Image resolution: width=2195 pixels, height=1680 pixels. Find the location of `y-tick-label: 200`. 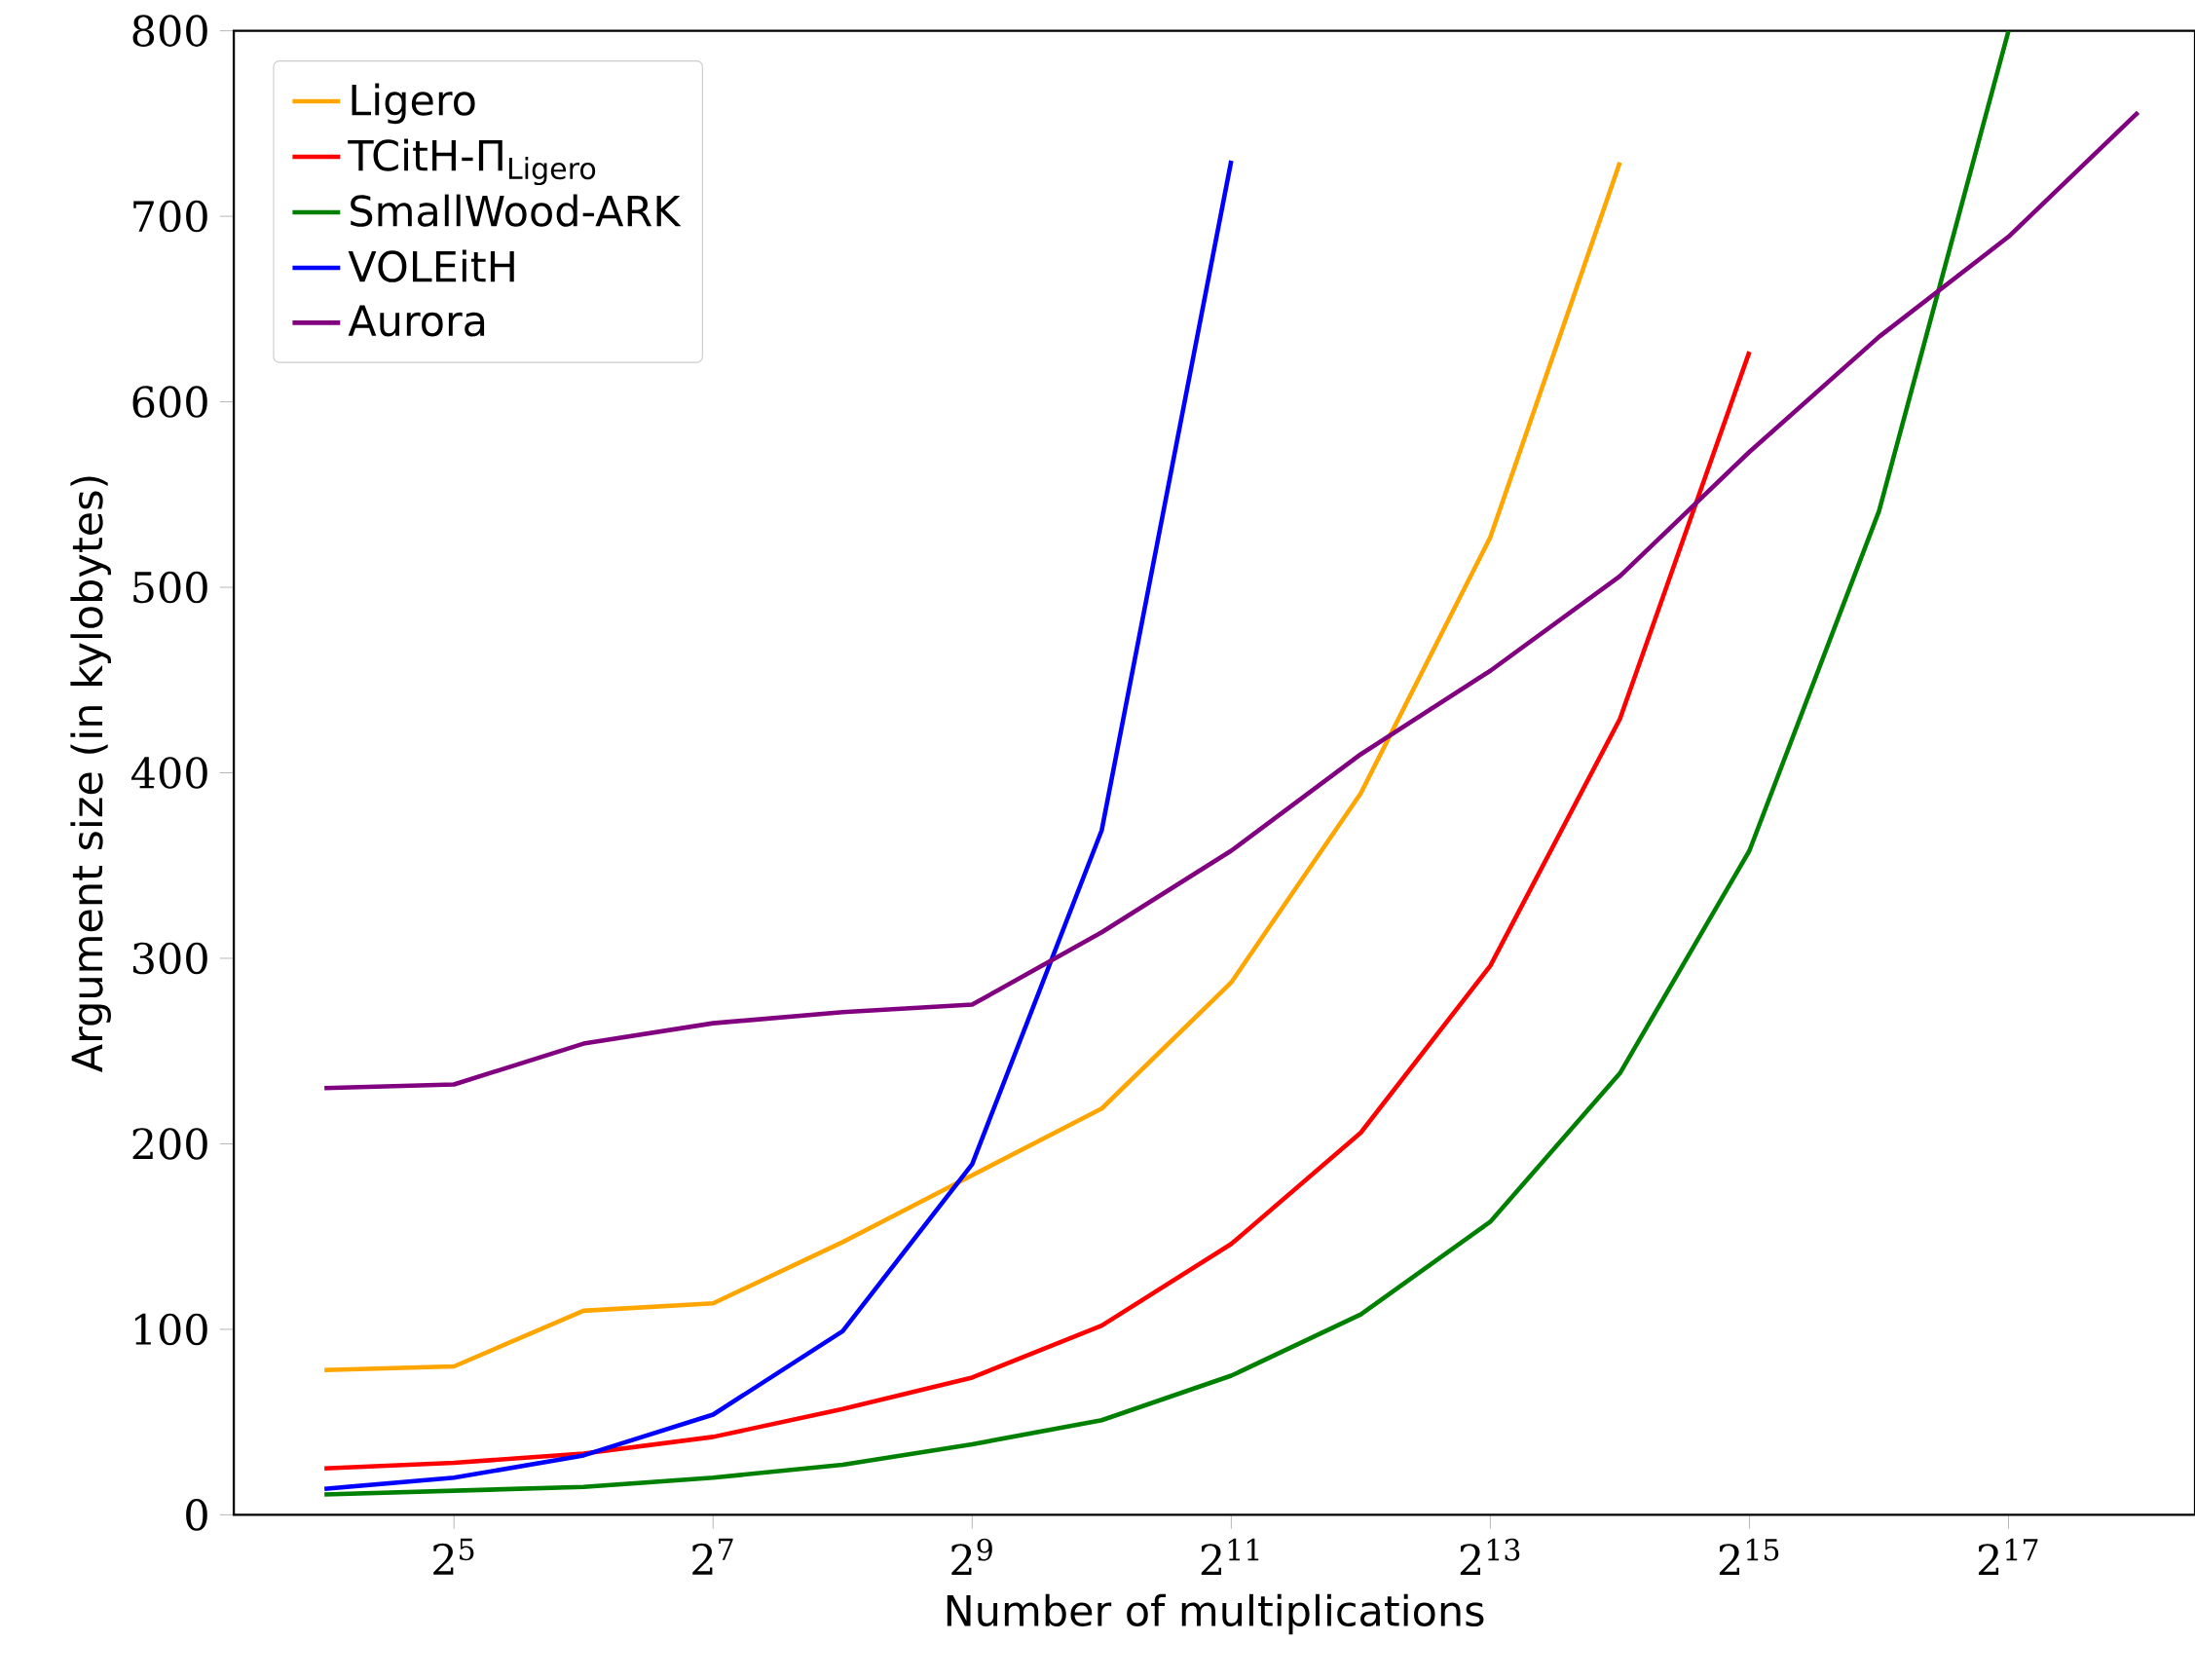

y-tick-label: 200 is located at coordinates (169, 1144).